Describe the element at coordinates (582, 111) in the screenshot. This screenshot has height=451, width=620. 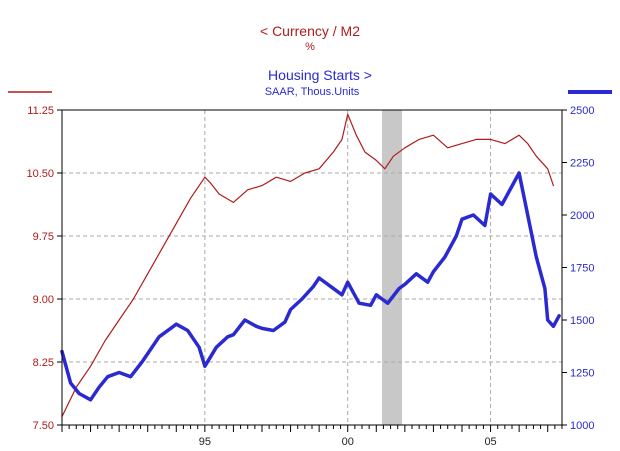
I see `right-tick-label: 2500` at that location.